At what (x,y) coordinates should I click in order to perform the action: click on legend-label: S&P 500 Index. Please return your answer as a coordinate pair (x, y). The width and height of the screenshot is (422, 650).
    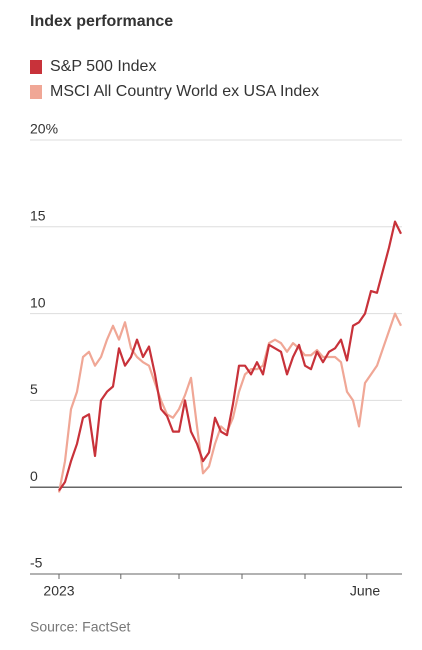
    Looking at the image, I should click on (103, 66).